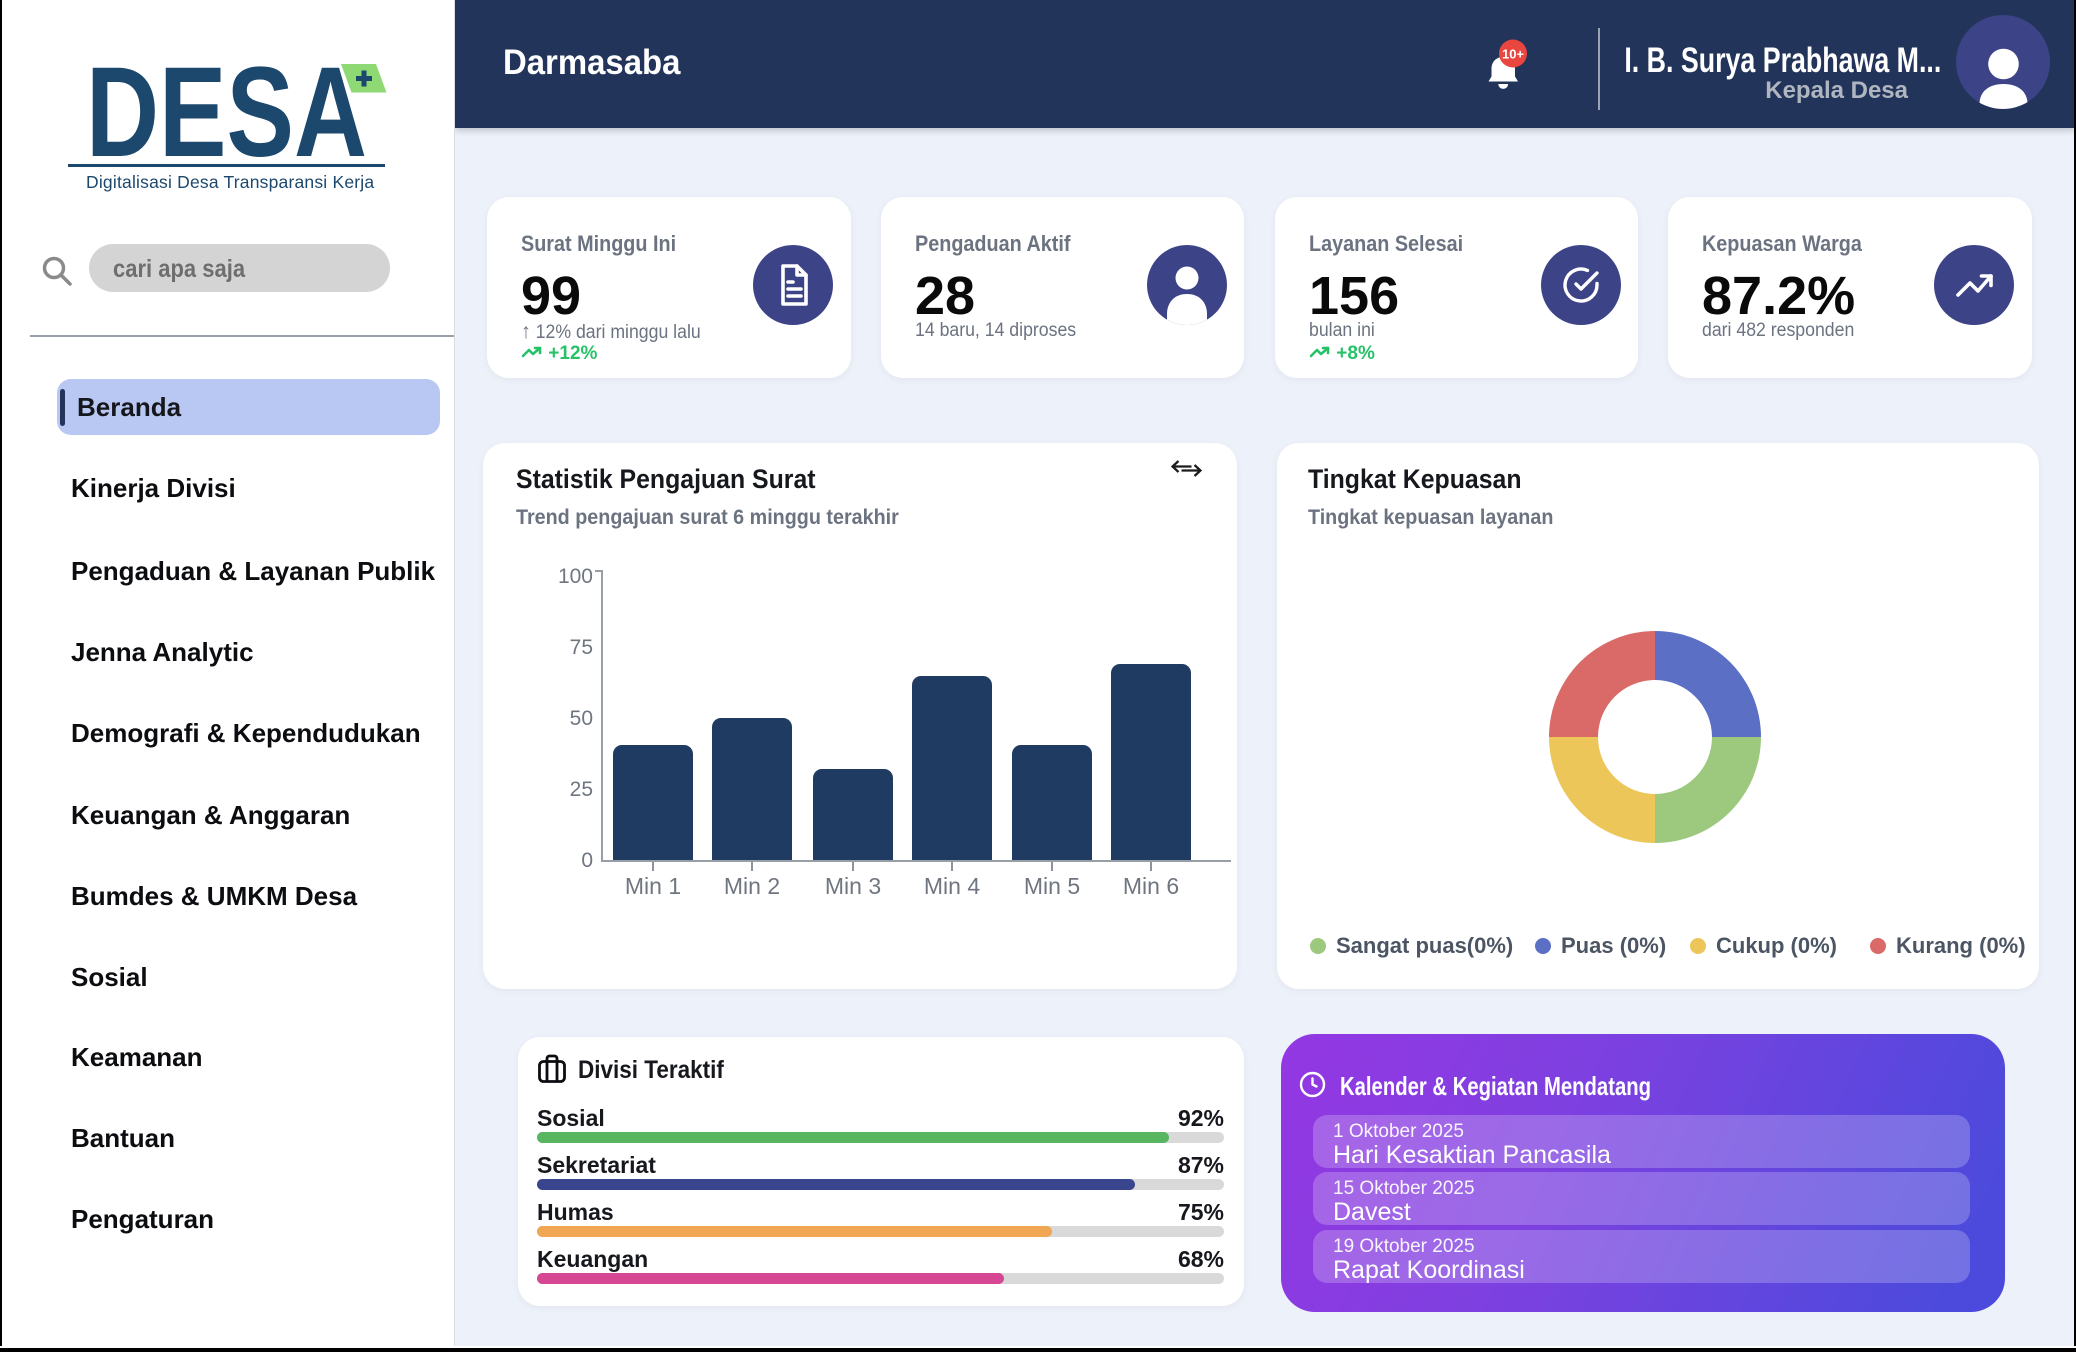 The image size is (2076, 1352). What do you see at coordinates (1513, 54) in the screenshot?
I see `svg-text: 10+` at bounding box center [1513, 54].